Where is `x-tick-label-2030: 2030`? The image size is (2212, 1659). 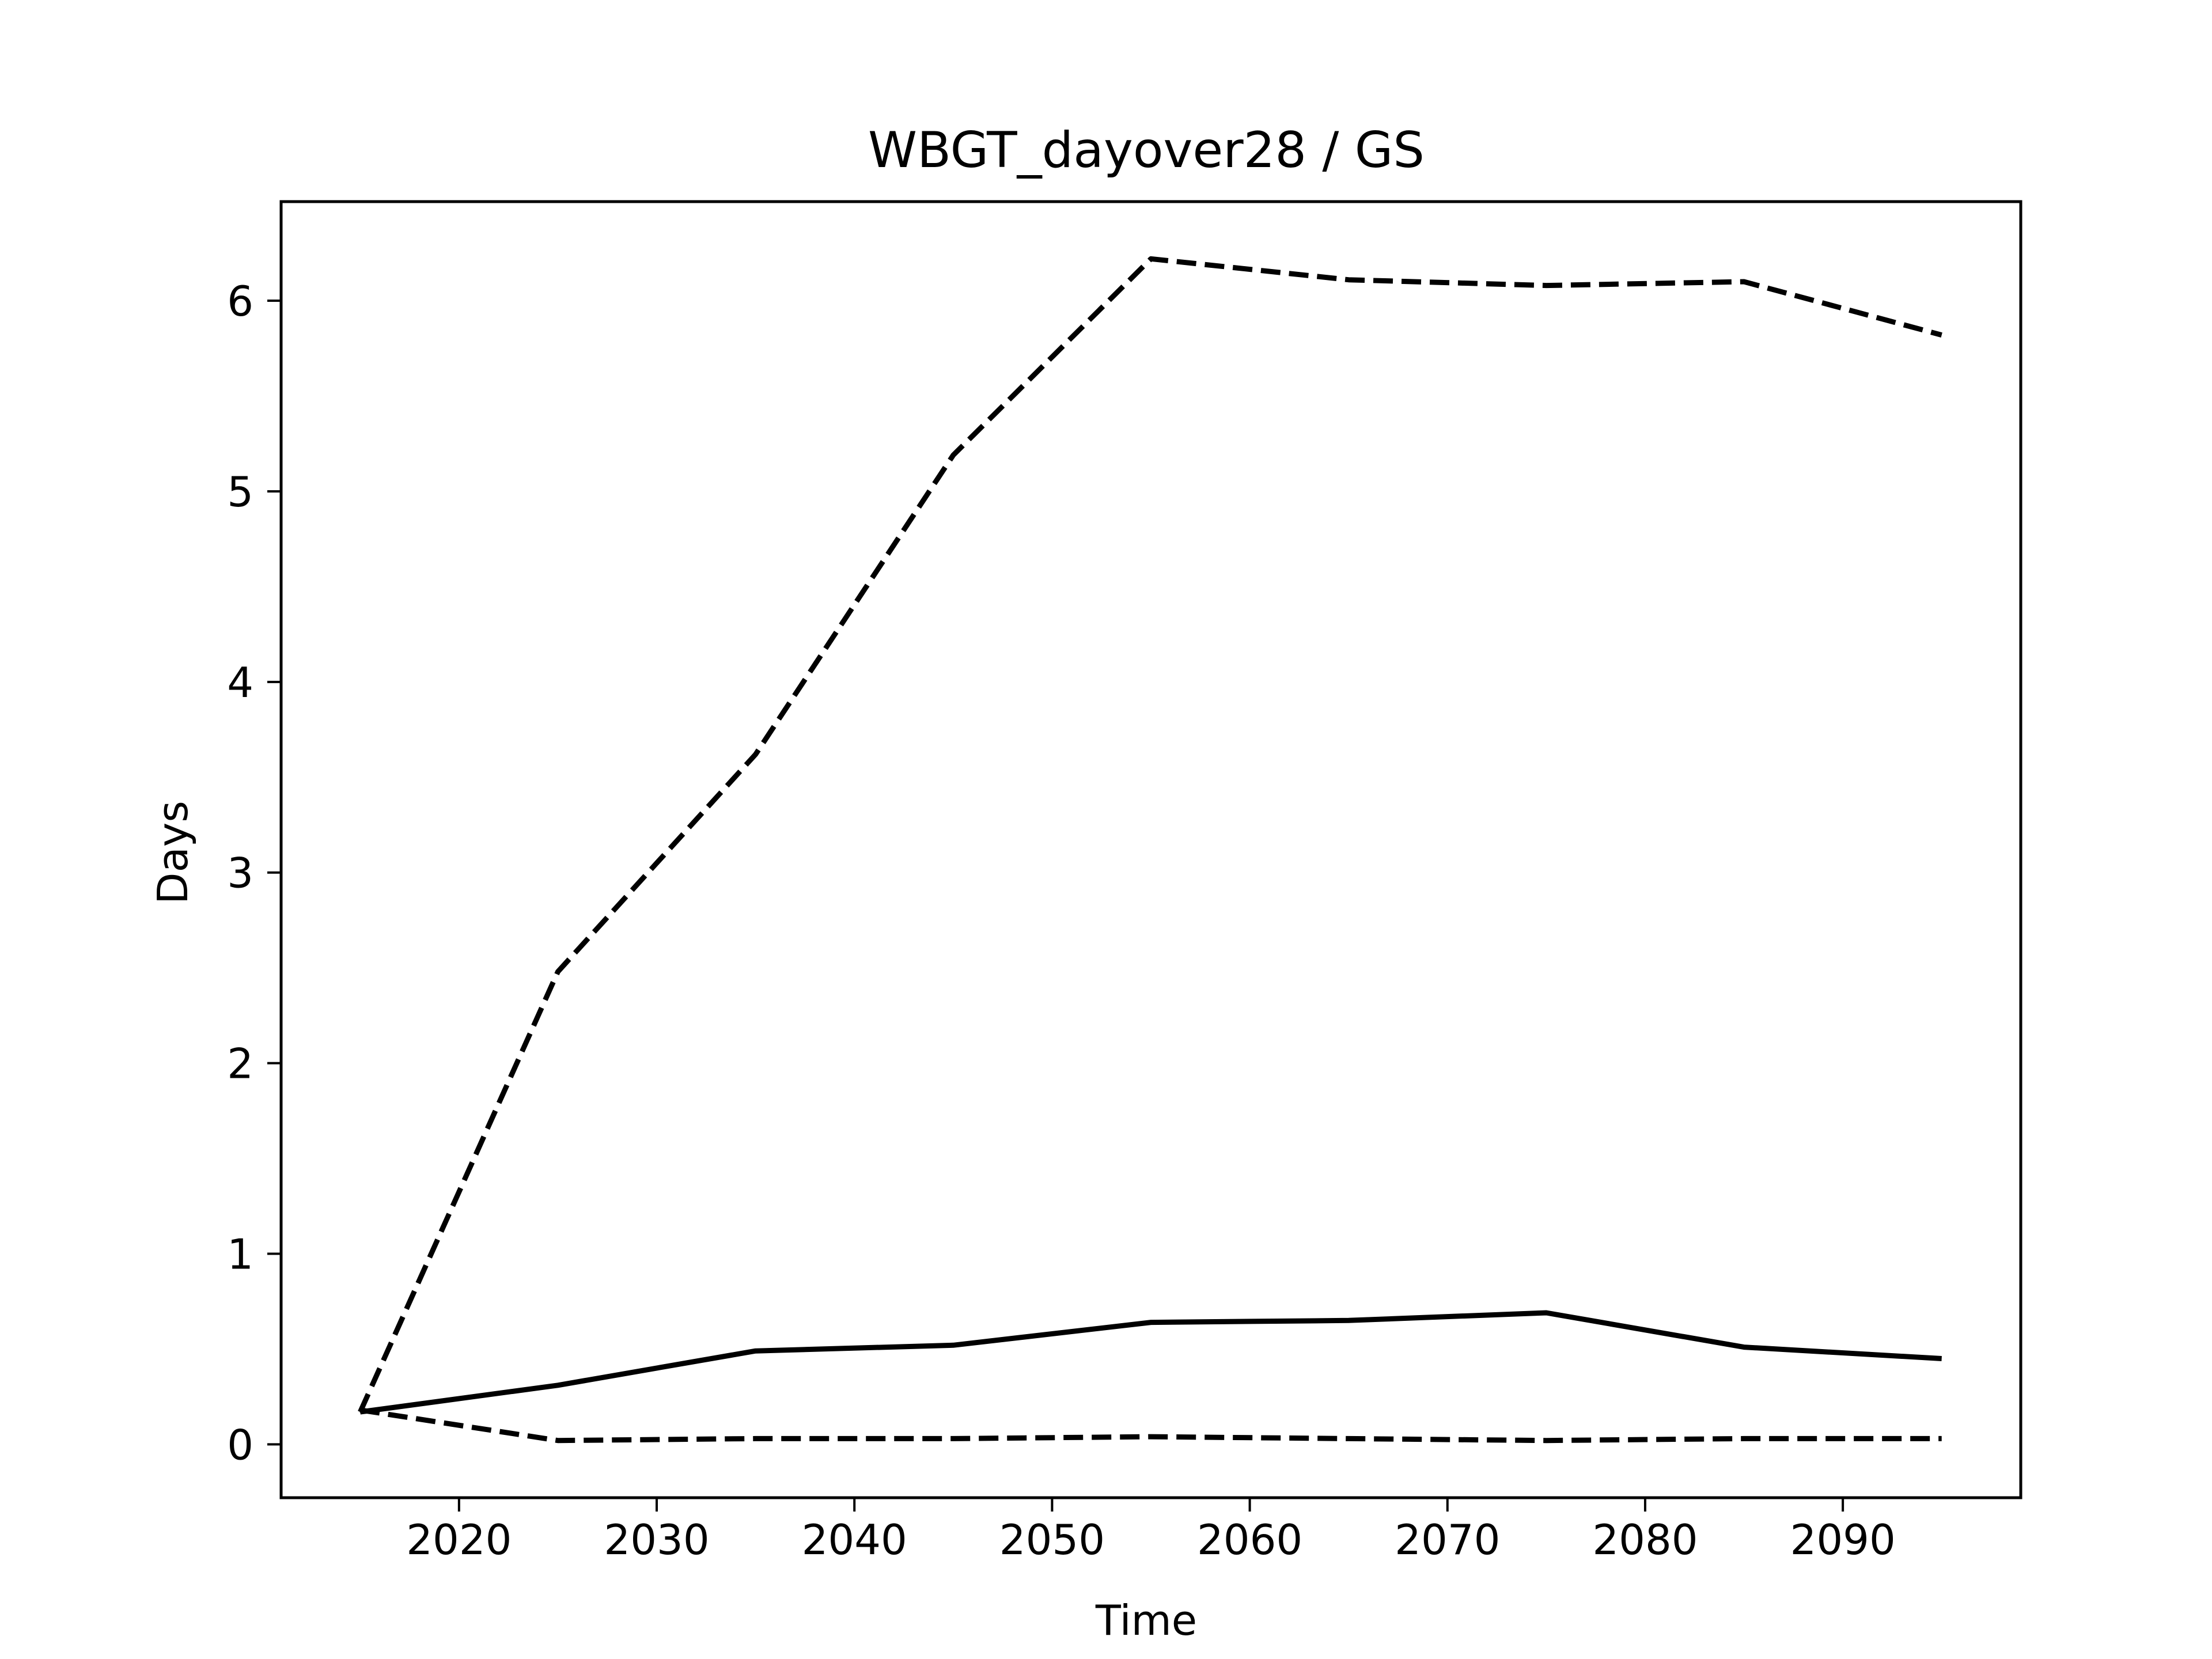 x-tick-label-2030: 2030 is located at coordinates (656, 1540).